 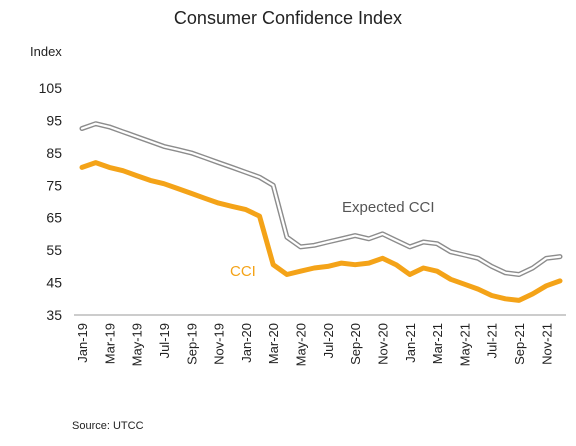 I want to click on y-tick-label: 55, so click(x=54, y=250).